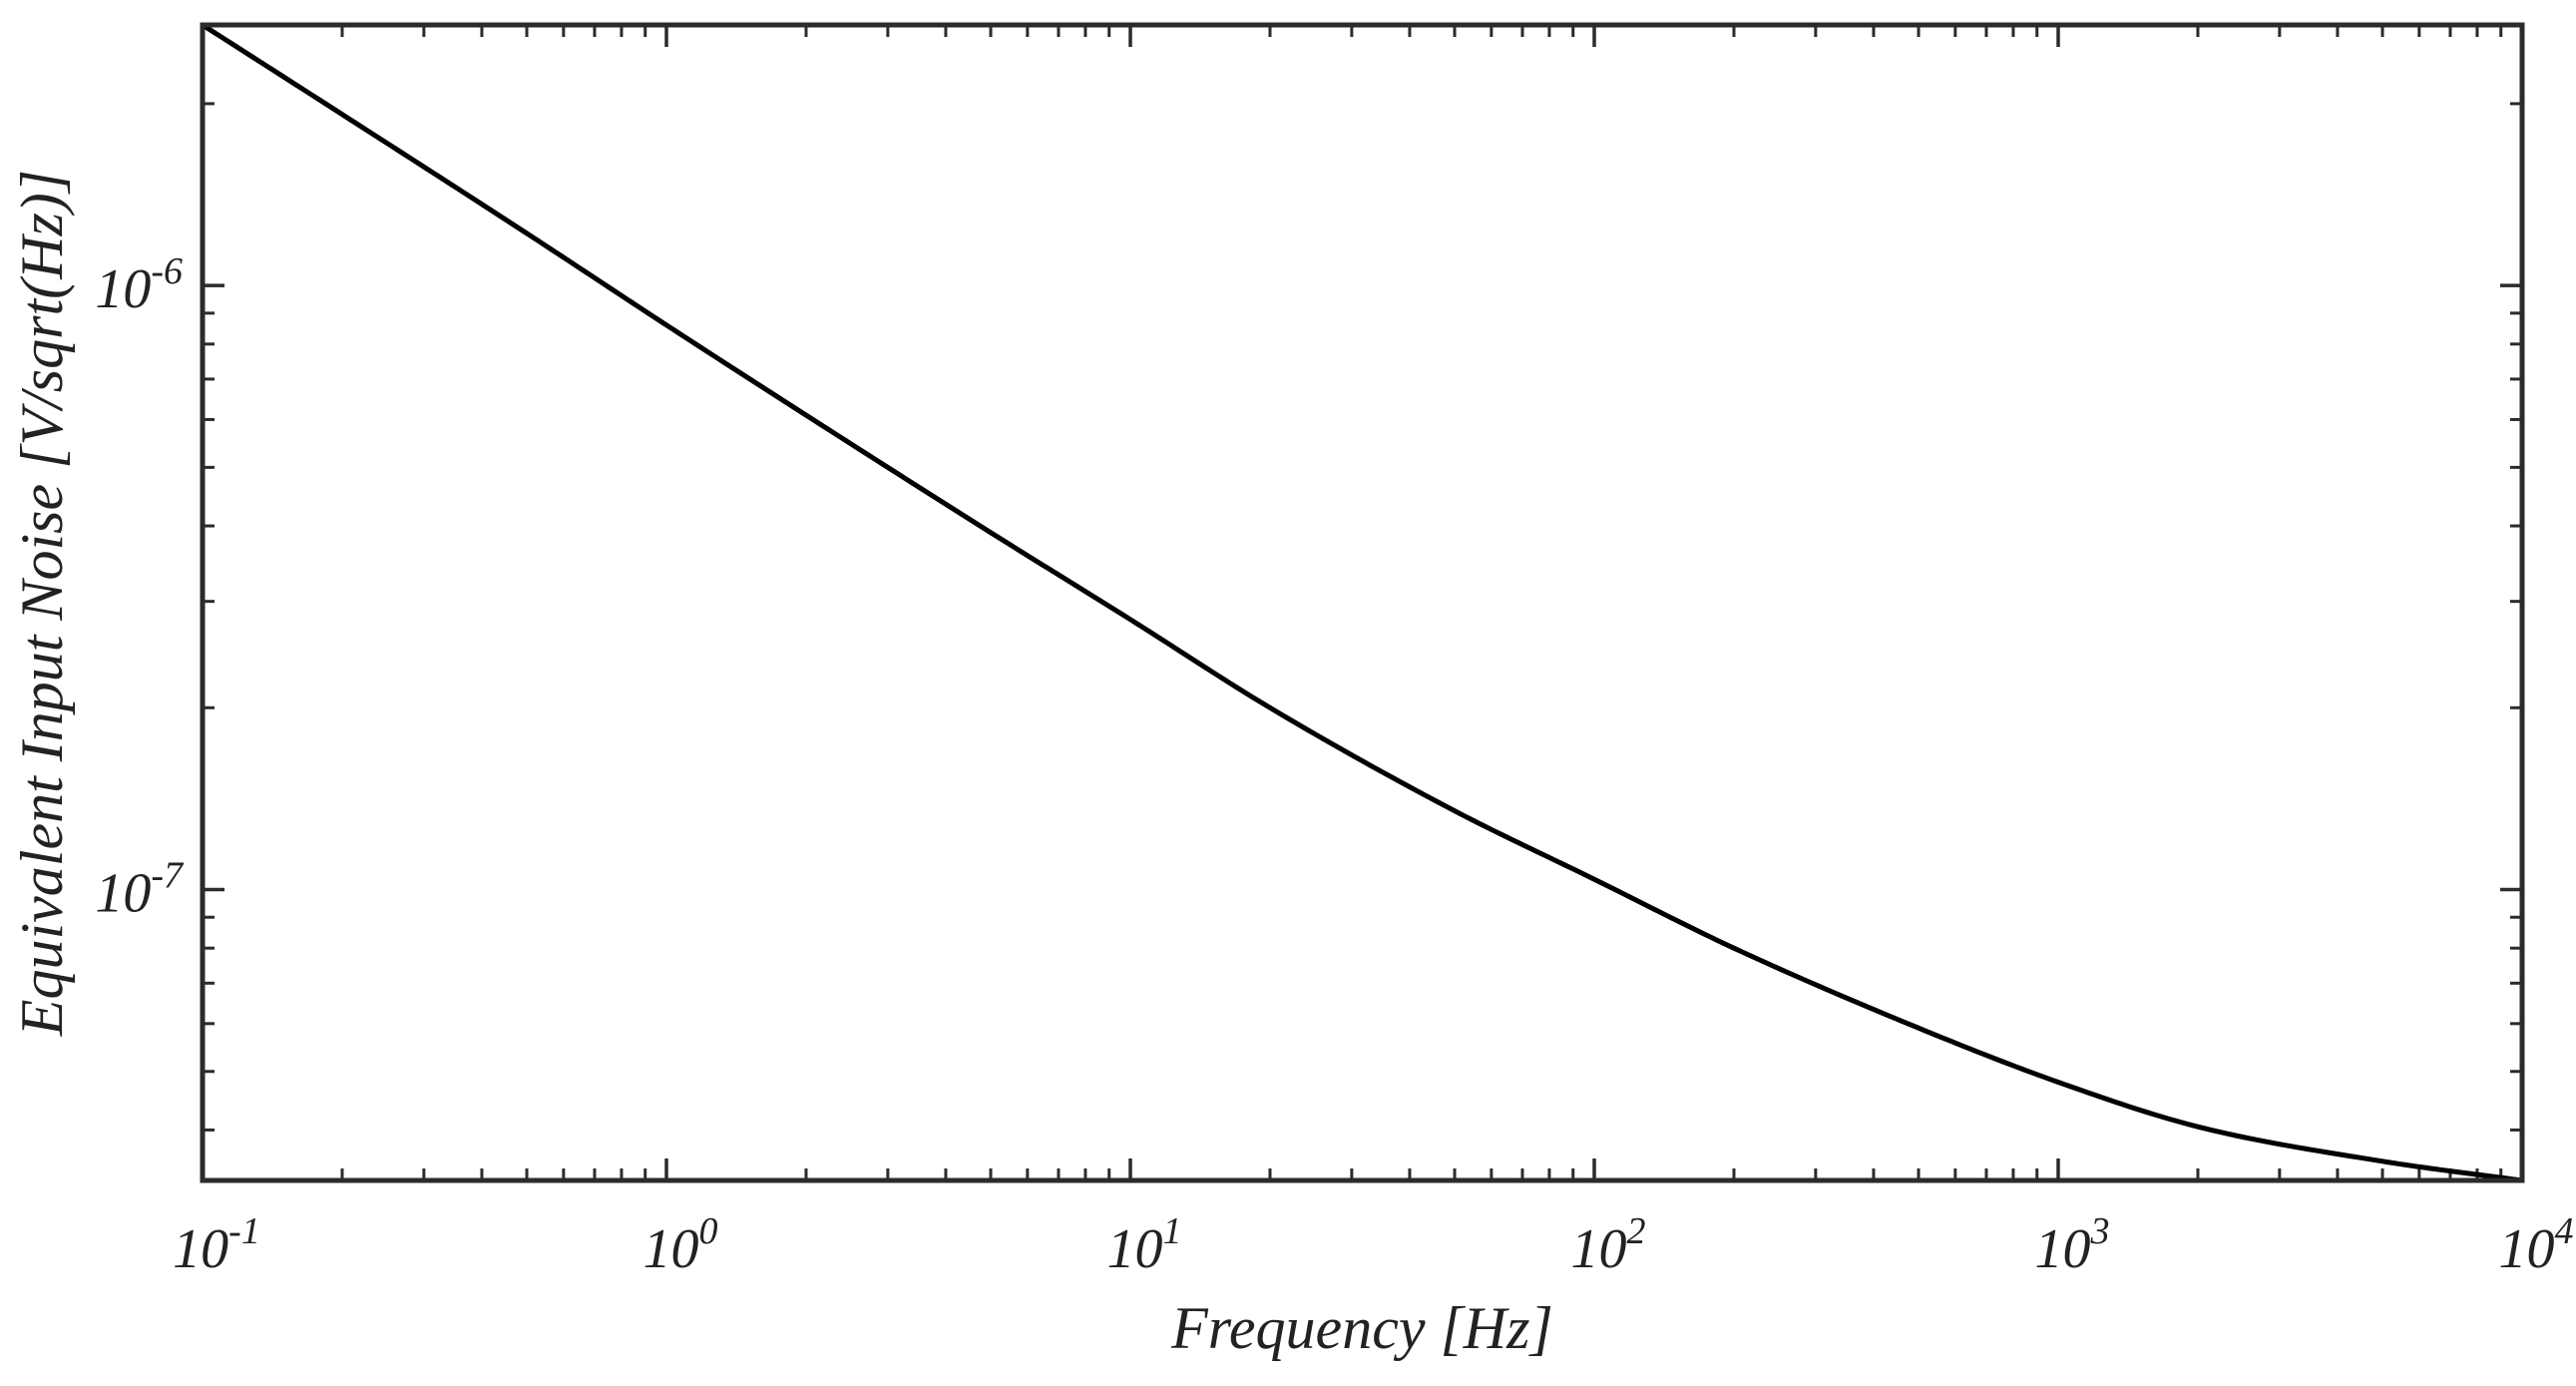 The width and height of the screenshot is (2576, 1386). Describe the element at coordinates (140, 587) in the screenshot. I see `y-tick-labels: 10⁻⁷ 10⁻⁶` at that location.